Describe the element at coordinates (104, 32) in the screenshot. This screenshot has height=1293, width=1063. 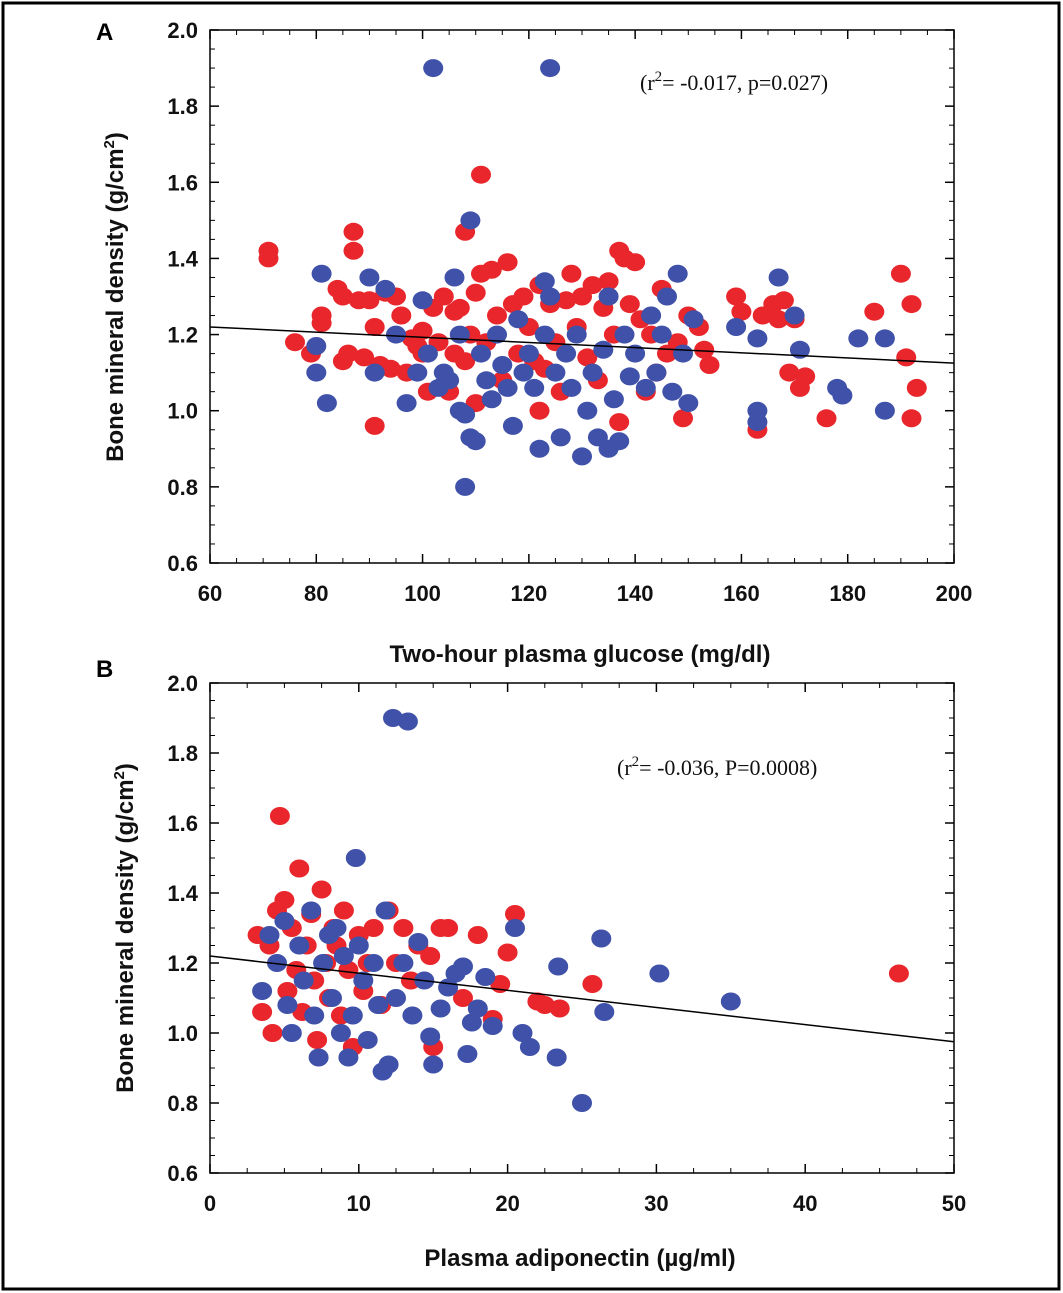
I see `panel-a-letter: A` at that location.